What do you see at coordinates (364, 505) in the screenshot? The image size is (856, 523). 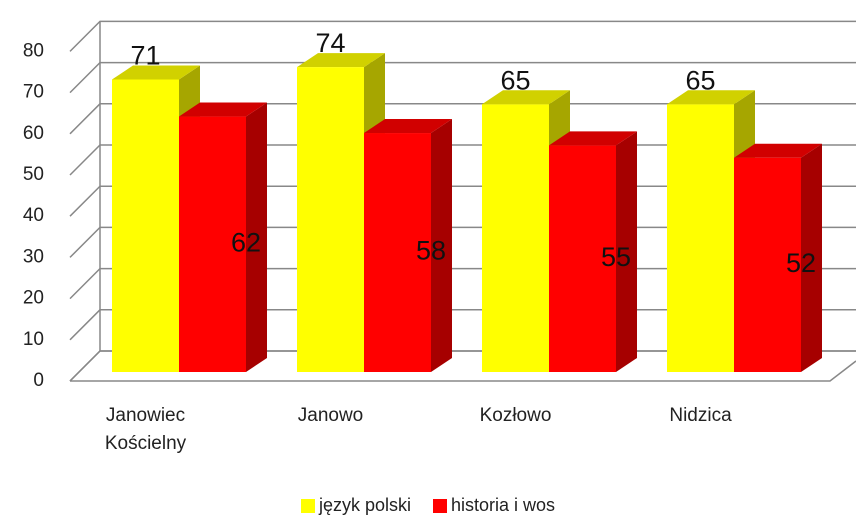 I see `legend-label: język polski` at bounding box center [364, 505].